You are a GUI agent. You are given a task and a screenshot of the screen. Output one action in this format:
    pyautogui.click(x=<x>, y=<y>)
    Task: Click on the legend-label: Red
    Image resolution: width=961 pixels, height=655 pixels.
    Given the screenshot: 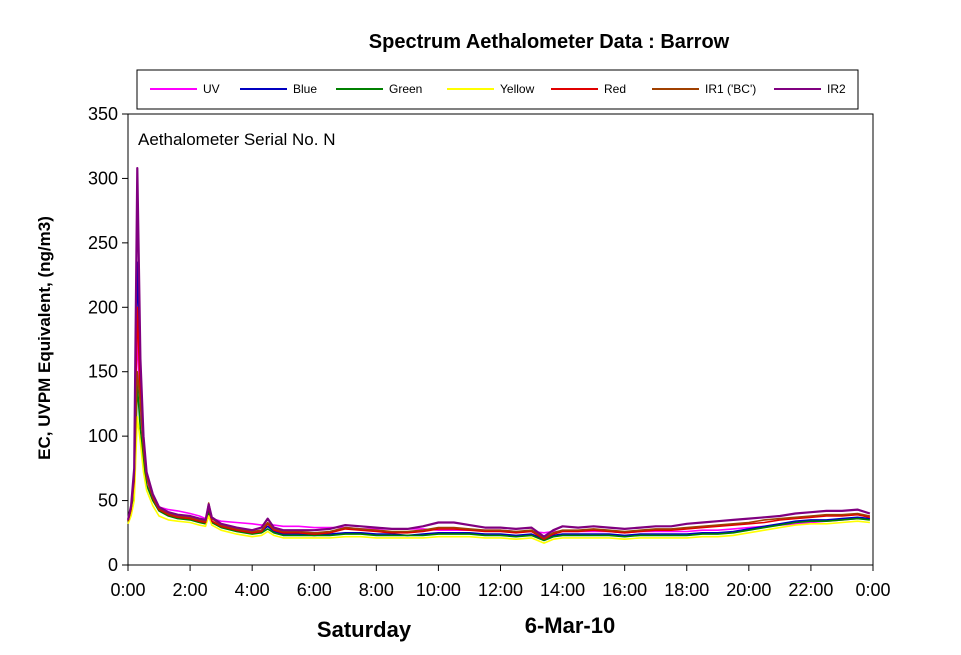 What is the action you would take?
    pyautogui.click(x=615, y=89)
    